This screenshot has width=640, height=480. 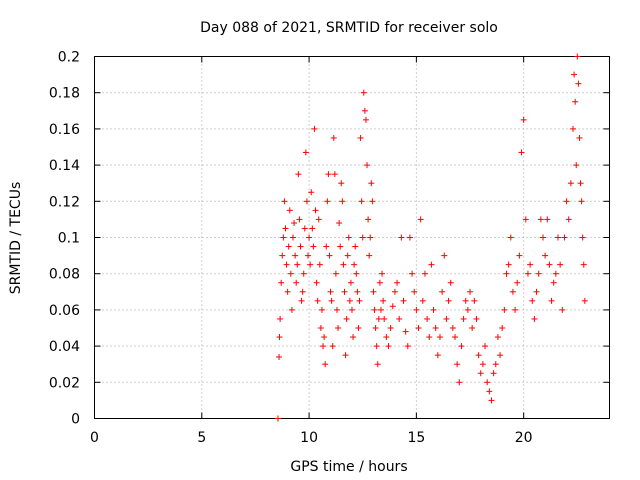 I want to click on y-tick-label: 0.1, so click(x=69, y=239).